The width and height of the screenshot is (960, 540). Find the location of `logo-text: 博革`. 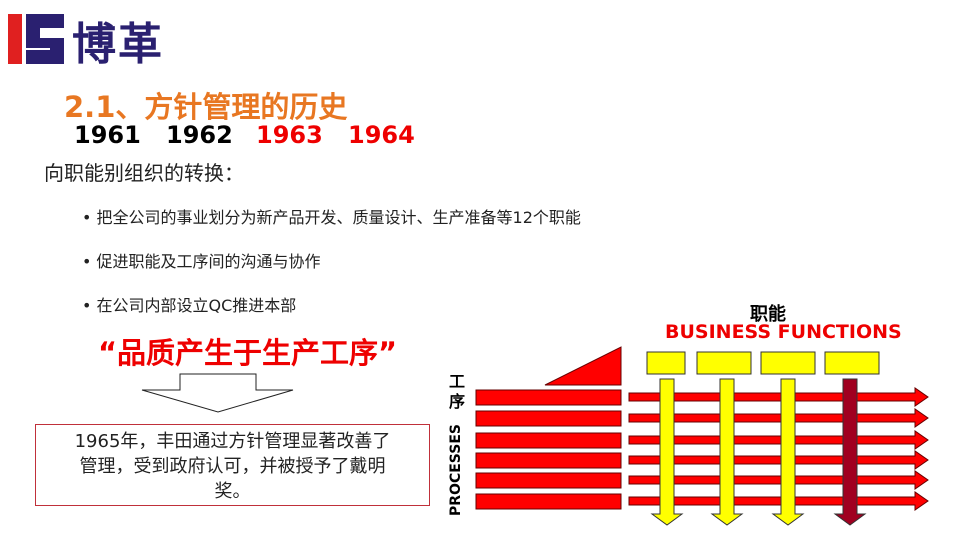

logo-text: 博革 is located at coordinates (118, 44).